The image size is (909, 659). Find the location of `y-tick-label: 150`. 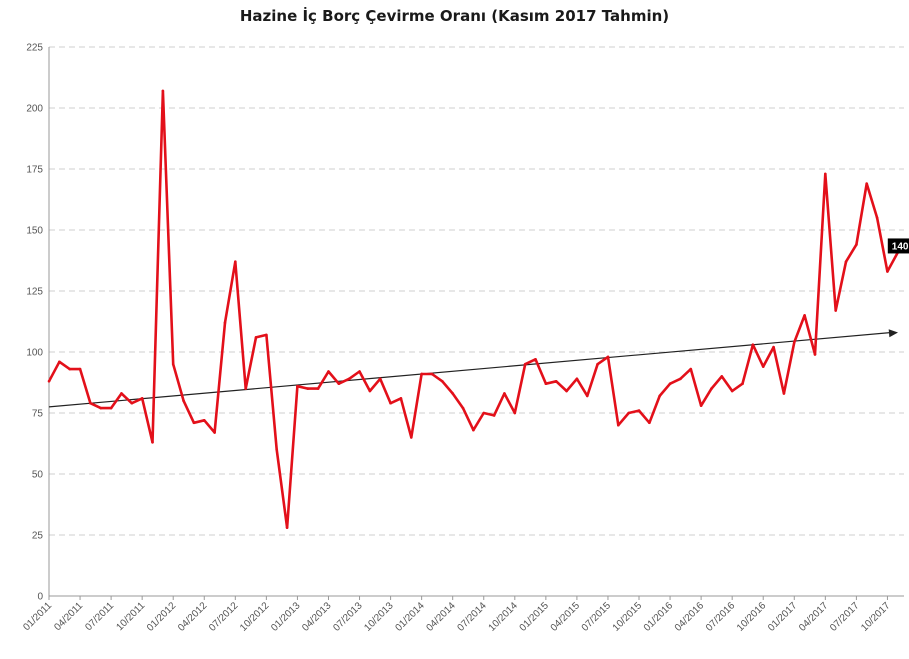

y-tick-label: 150 is located at coordinates (34, 231).